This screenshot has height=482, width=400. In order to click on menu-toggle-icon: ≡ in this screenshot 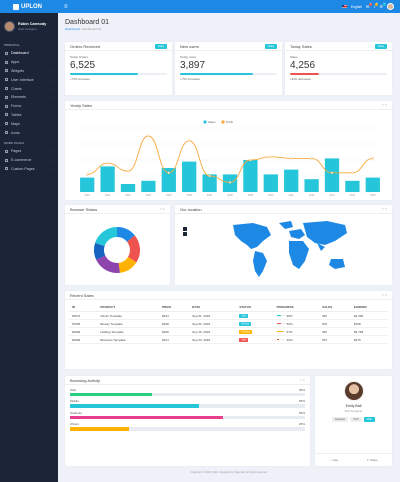, I will do `click(66, 6)`.